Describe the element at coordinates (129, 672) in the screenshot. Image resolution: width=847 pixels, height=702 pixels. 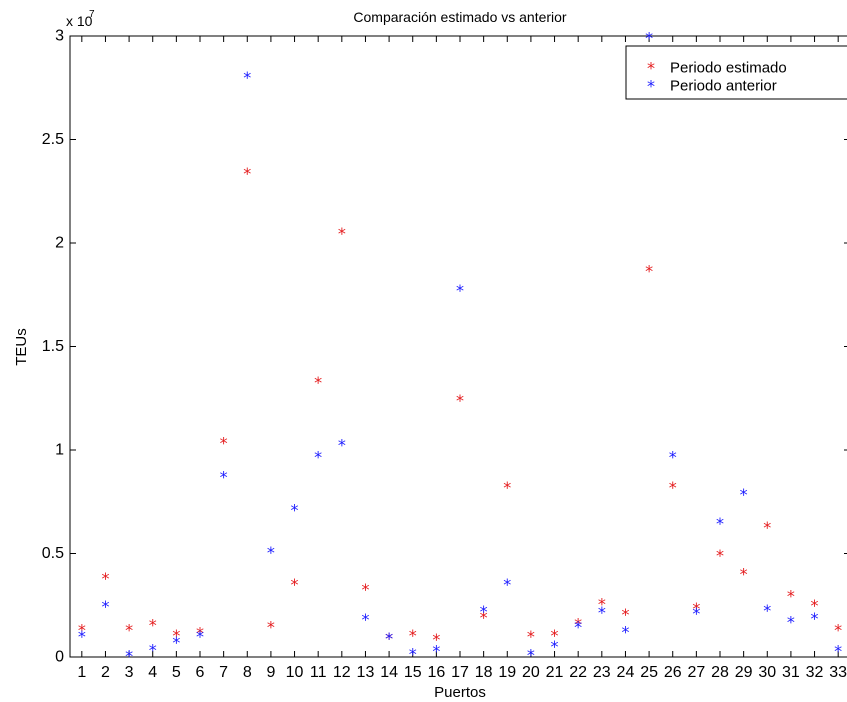
I see `x-tick-label: 3` at that location.